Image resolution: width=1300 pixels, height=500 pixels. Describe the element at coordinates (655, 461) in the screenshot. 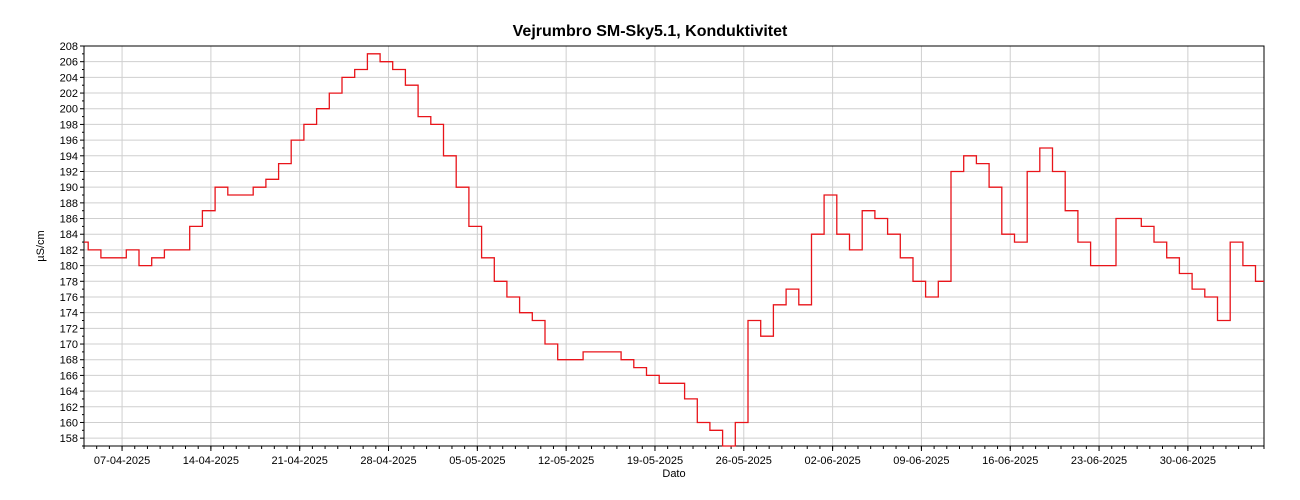

I see `x-tick-label: 19-05-2025` at that location.